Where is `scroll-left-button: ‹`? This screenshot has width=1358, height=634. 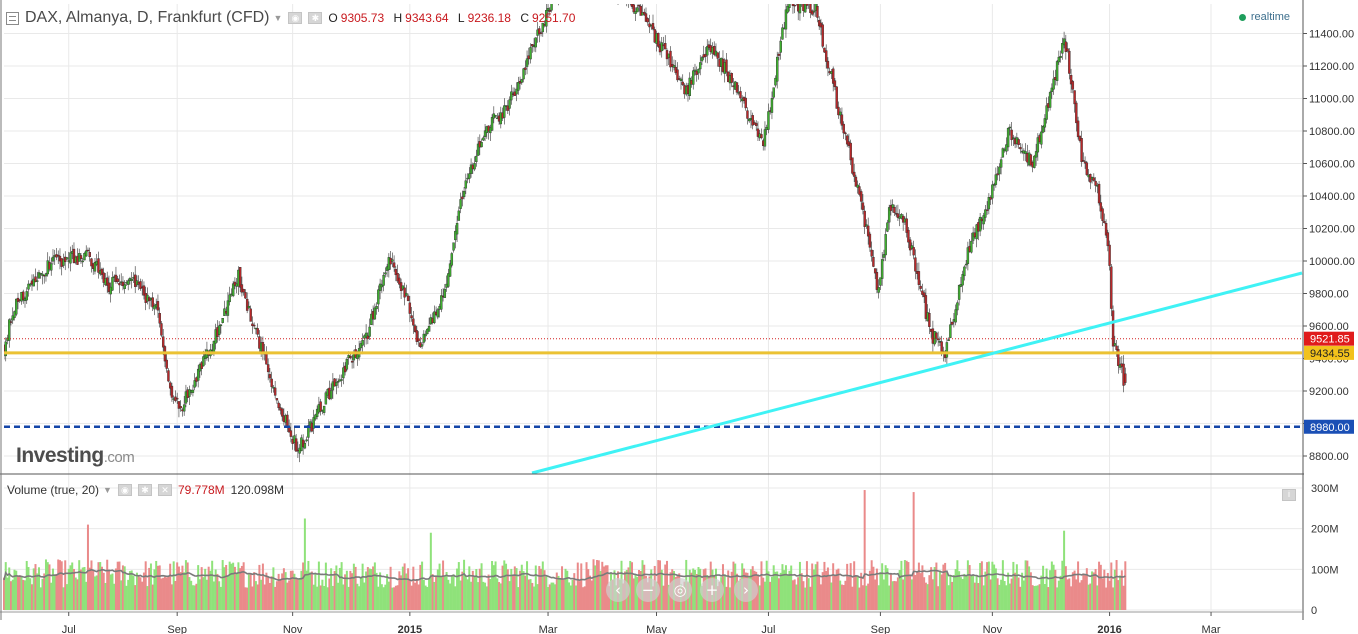
scroll-left-button: ‹ is located at coordinates (618, 590).